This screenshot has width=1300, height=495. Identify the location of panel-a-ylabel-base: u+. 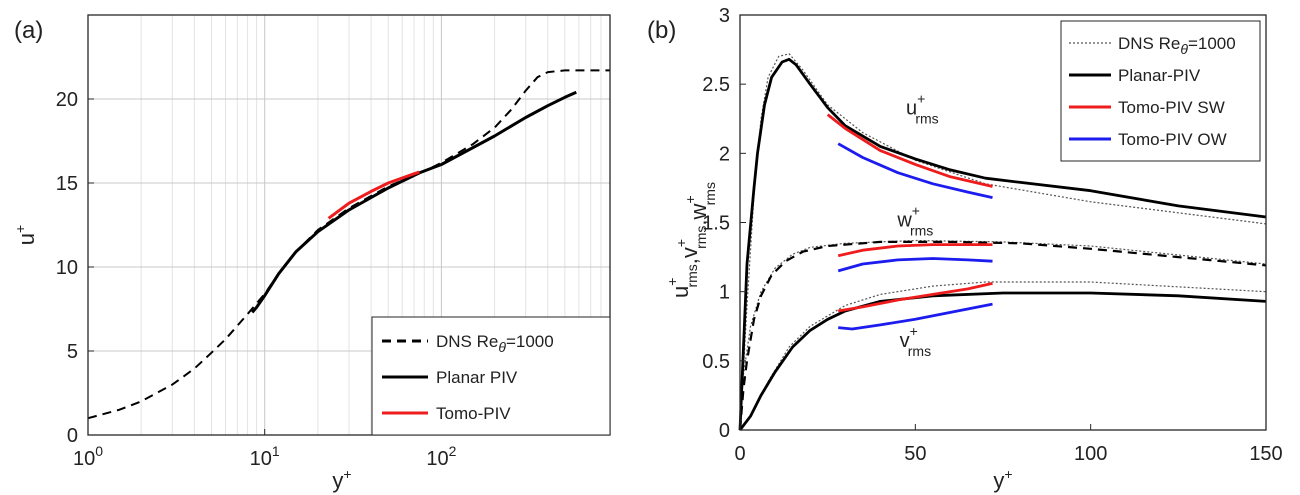
(25, 235).